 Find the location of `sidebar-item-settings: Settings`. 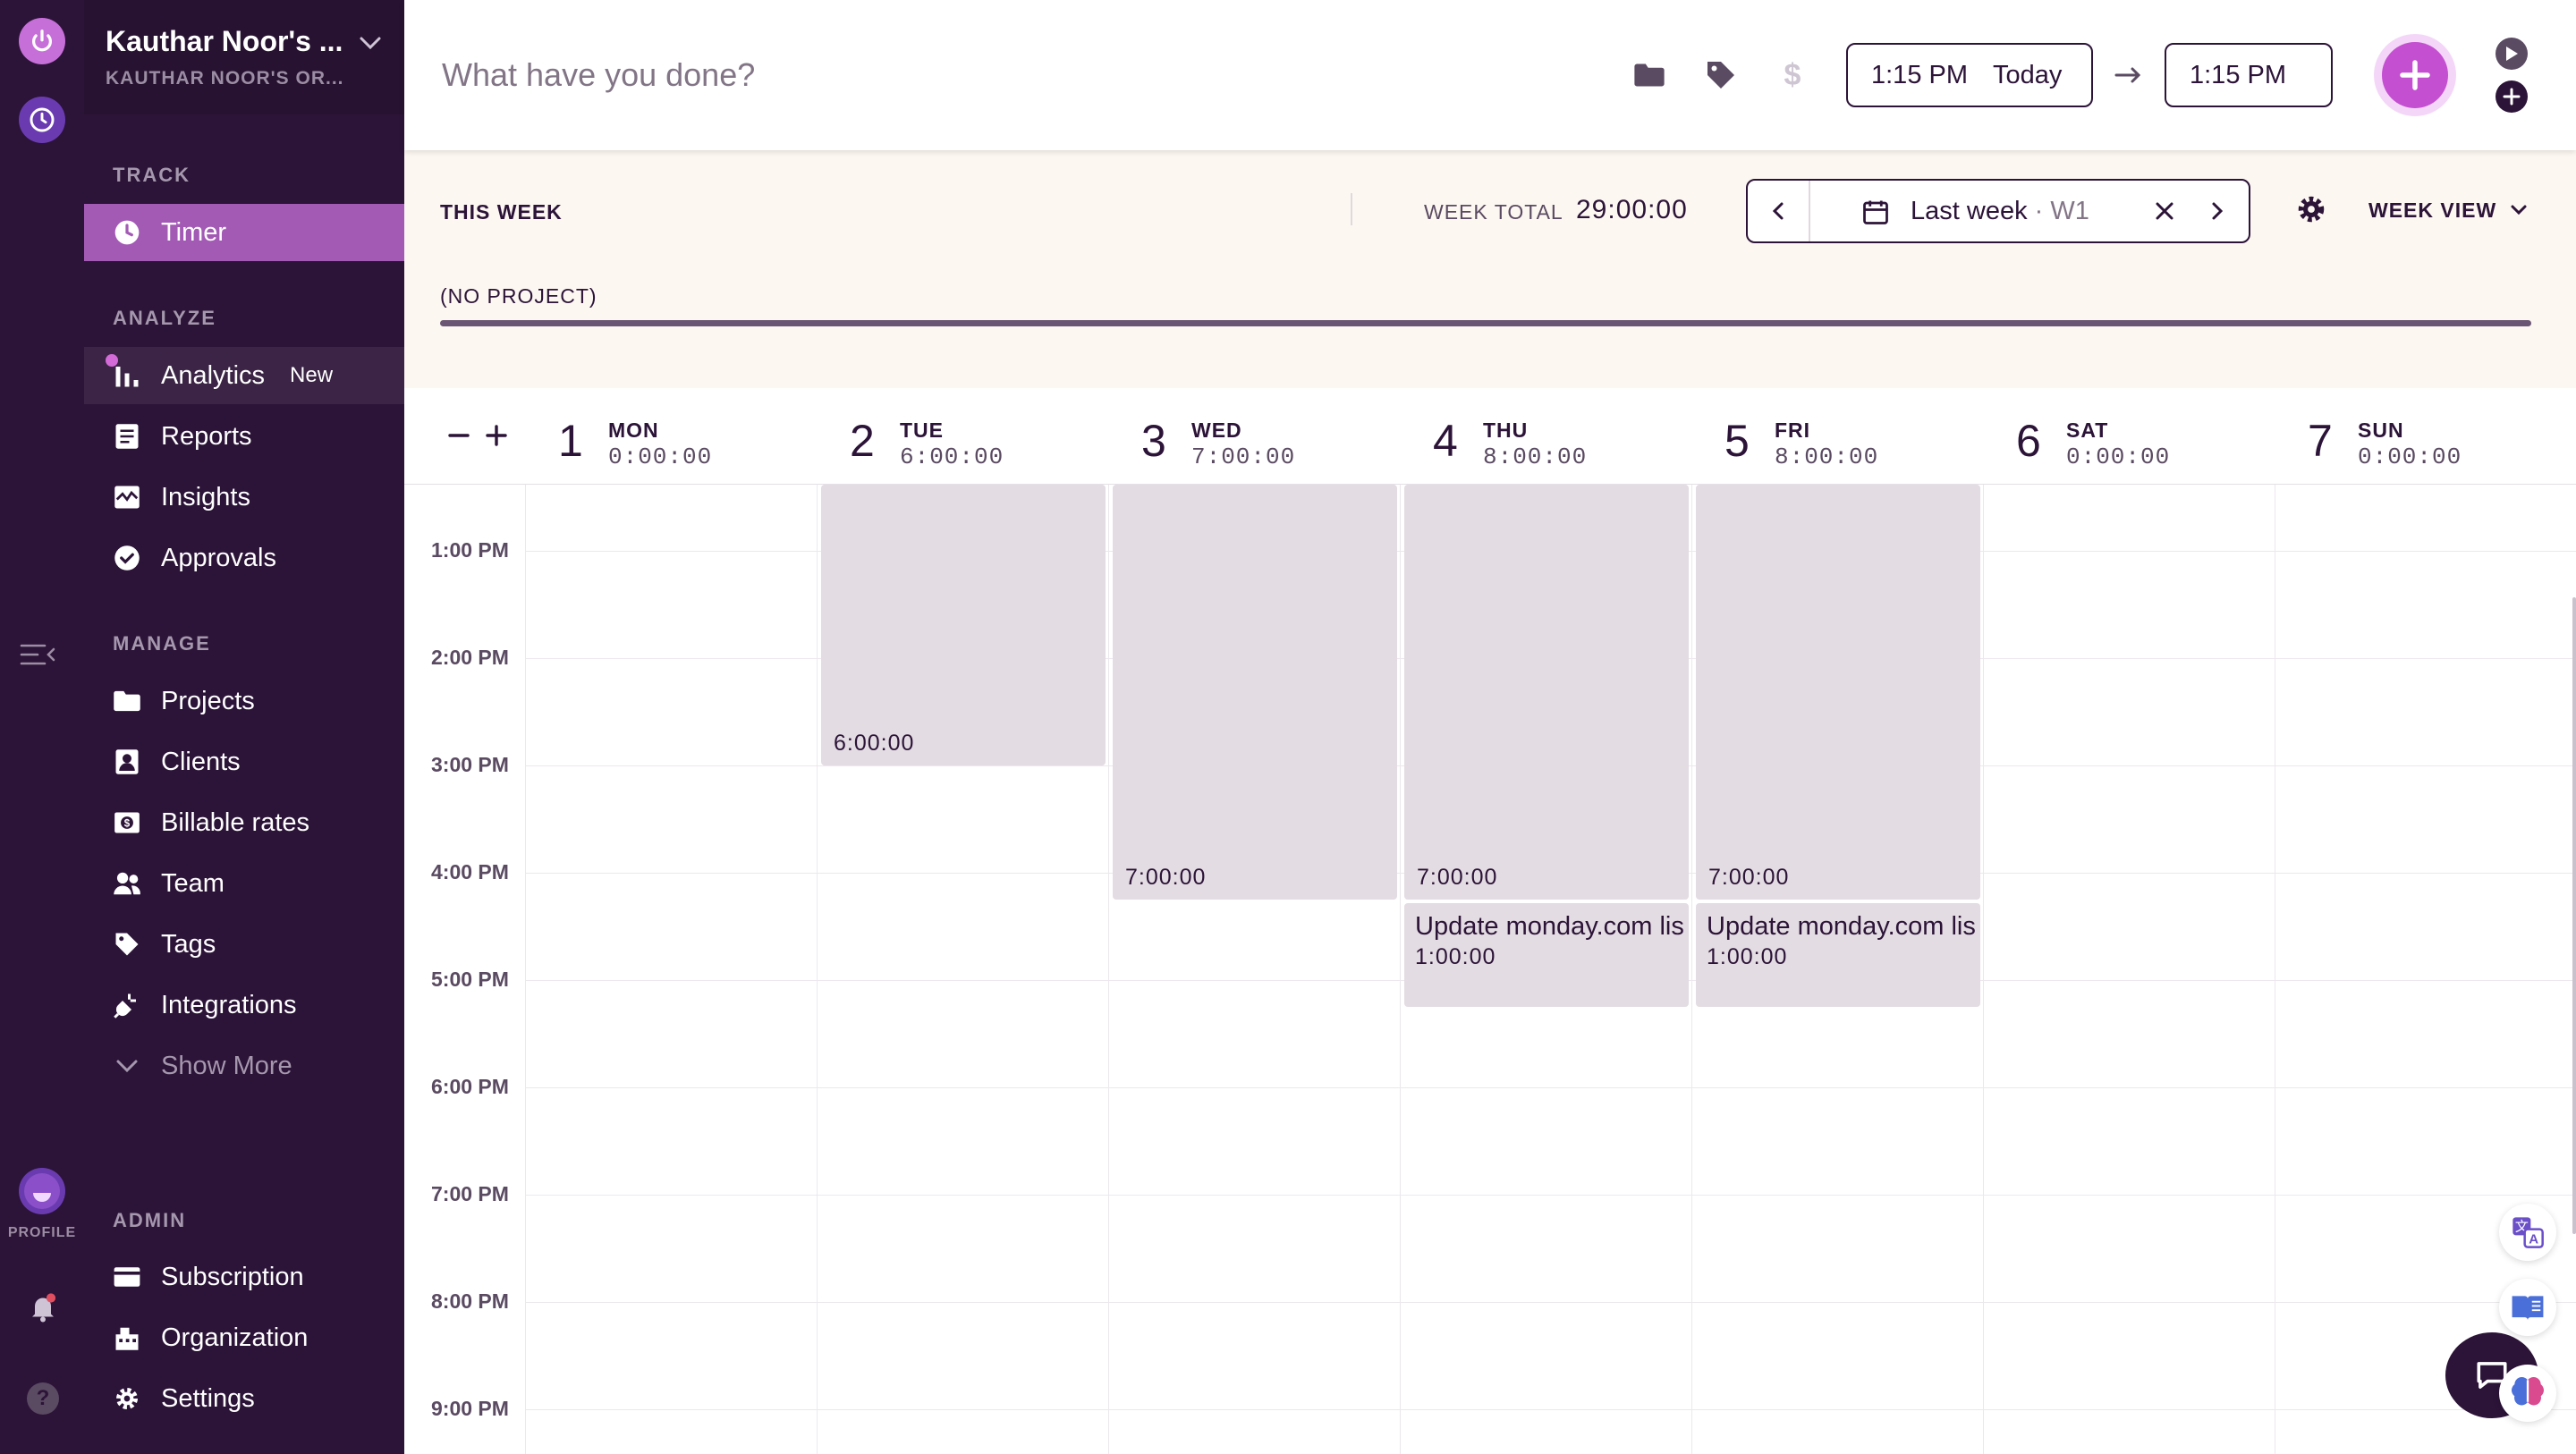

sidebar-item-settings: Settings is located at coordinates (244, 1398).